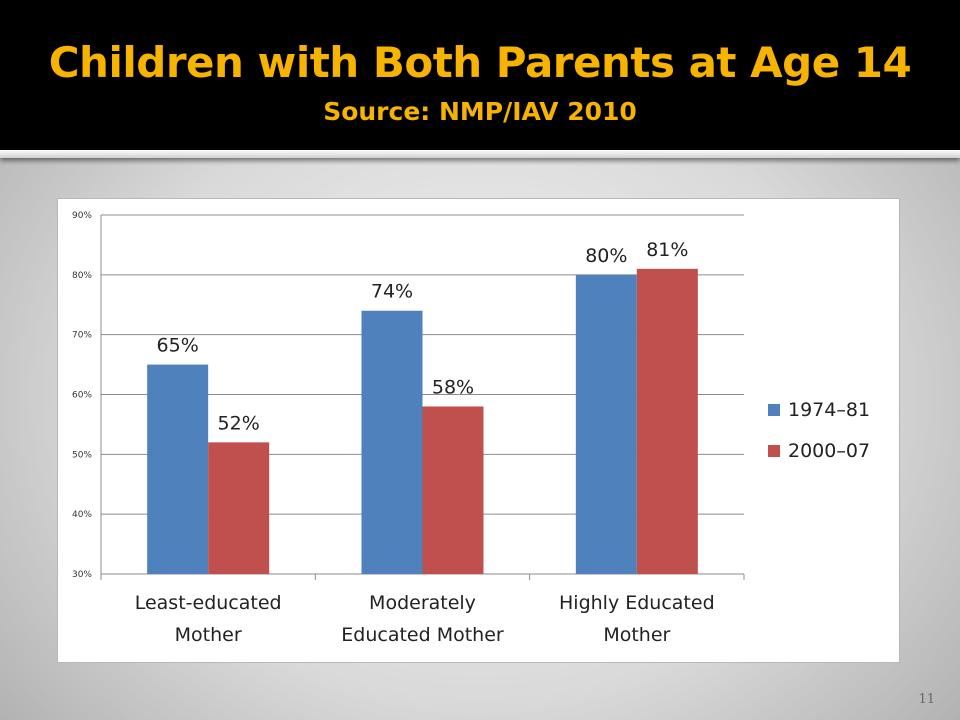 The height and width of the screenshot is (720, 960). Describe the element at coordinates (422, 635) in the screenshot. I see `x-category-label: Educated Mother` at that location.